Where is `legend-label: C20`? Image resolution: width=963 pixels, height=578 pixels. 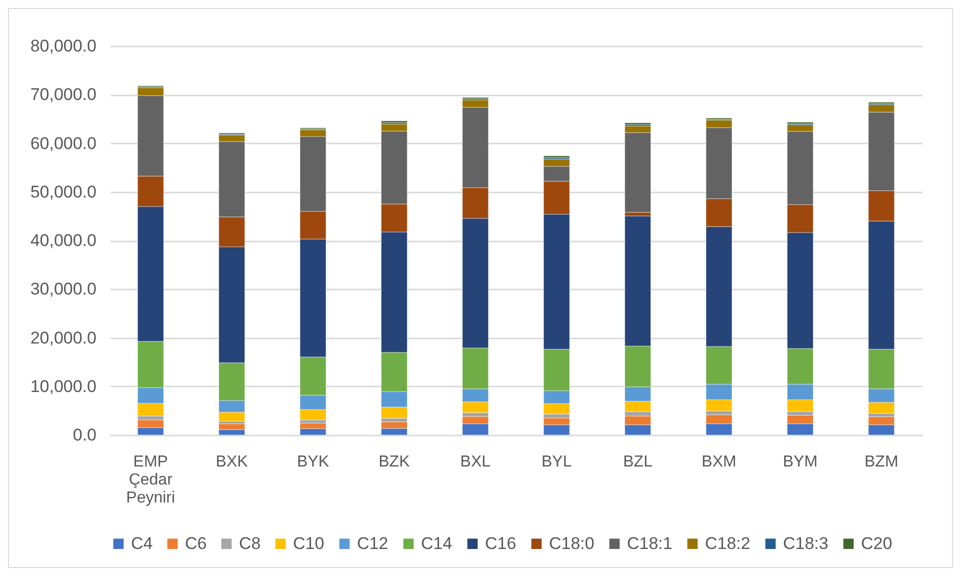 legend-label: C20 is located at coordinates (876, 543).